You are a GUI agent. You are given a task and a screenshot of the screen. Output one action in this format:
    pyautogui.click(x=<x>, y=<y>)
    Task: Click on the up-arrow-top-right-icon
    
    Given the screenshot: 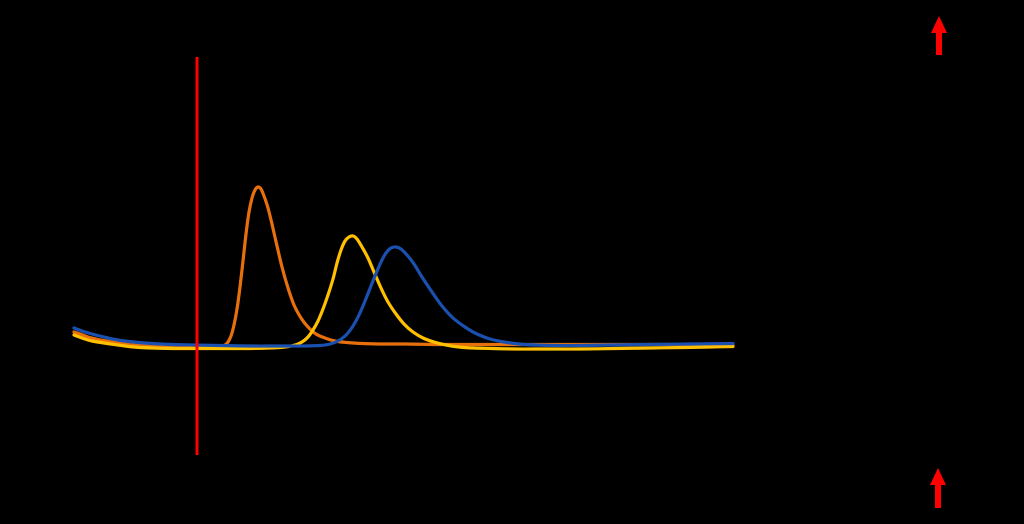 What is the action you would take?
    pyautogui.click(x=939, y=35)
    